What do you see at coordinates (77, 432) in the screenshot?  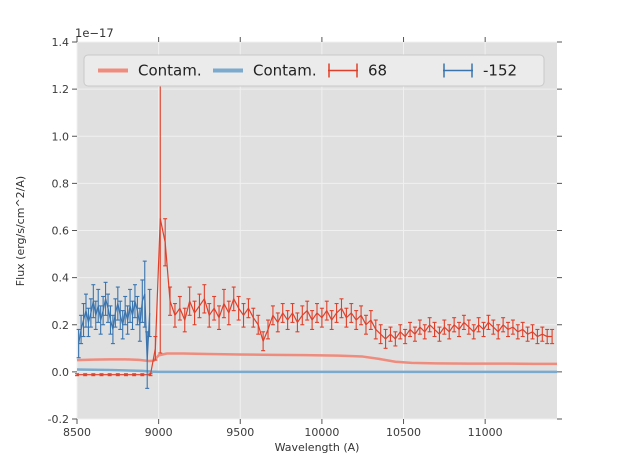 I see `x-tick-label: 8500` at bounding box center [77, 432].